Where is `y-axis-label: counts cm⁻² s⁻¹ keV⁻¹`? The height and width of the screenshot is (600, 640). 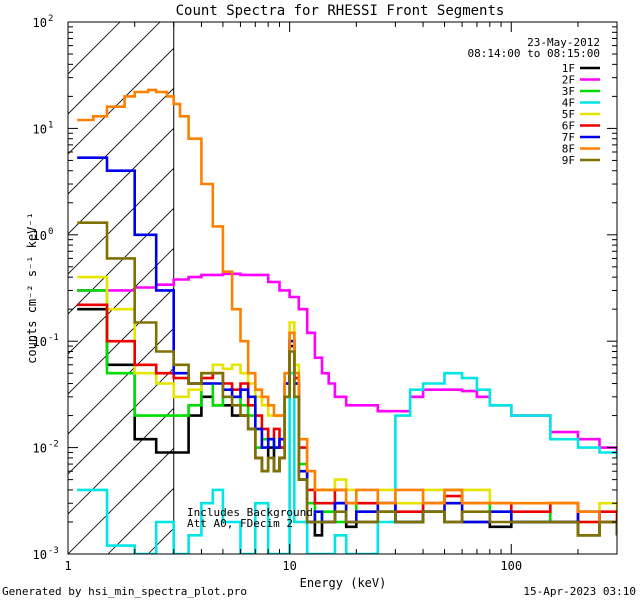 y-axis-label: counts cm⁻² s⁻¹ keV⁻¹ is located at coordinates (32, 288).